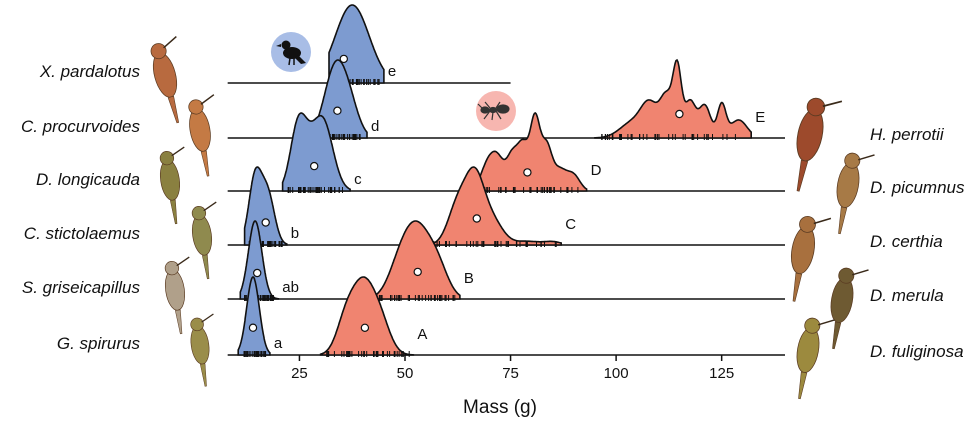 Image resolution: width=976 pixels, height=427 pixels. What do you see at coordinates (295, 233) in the screenshot?
I see `group-letter-blue-row-4: b` at bounding box center [295, 233].